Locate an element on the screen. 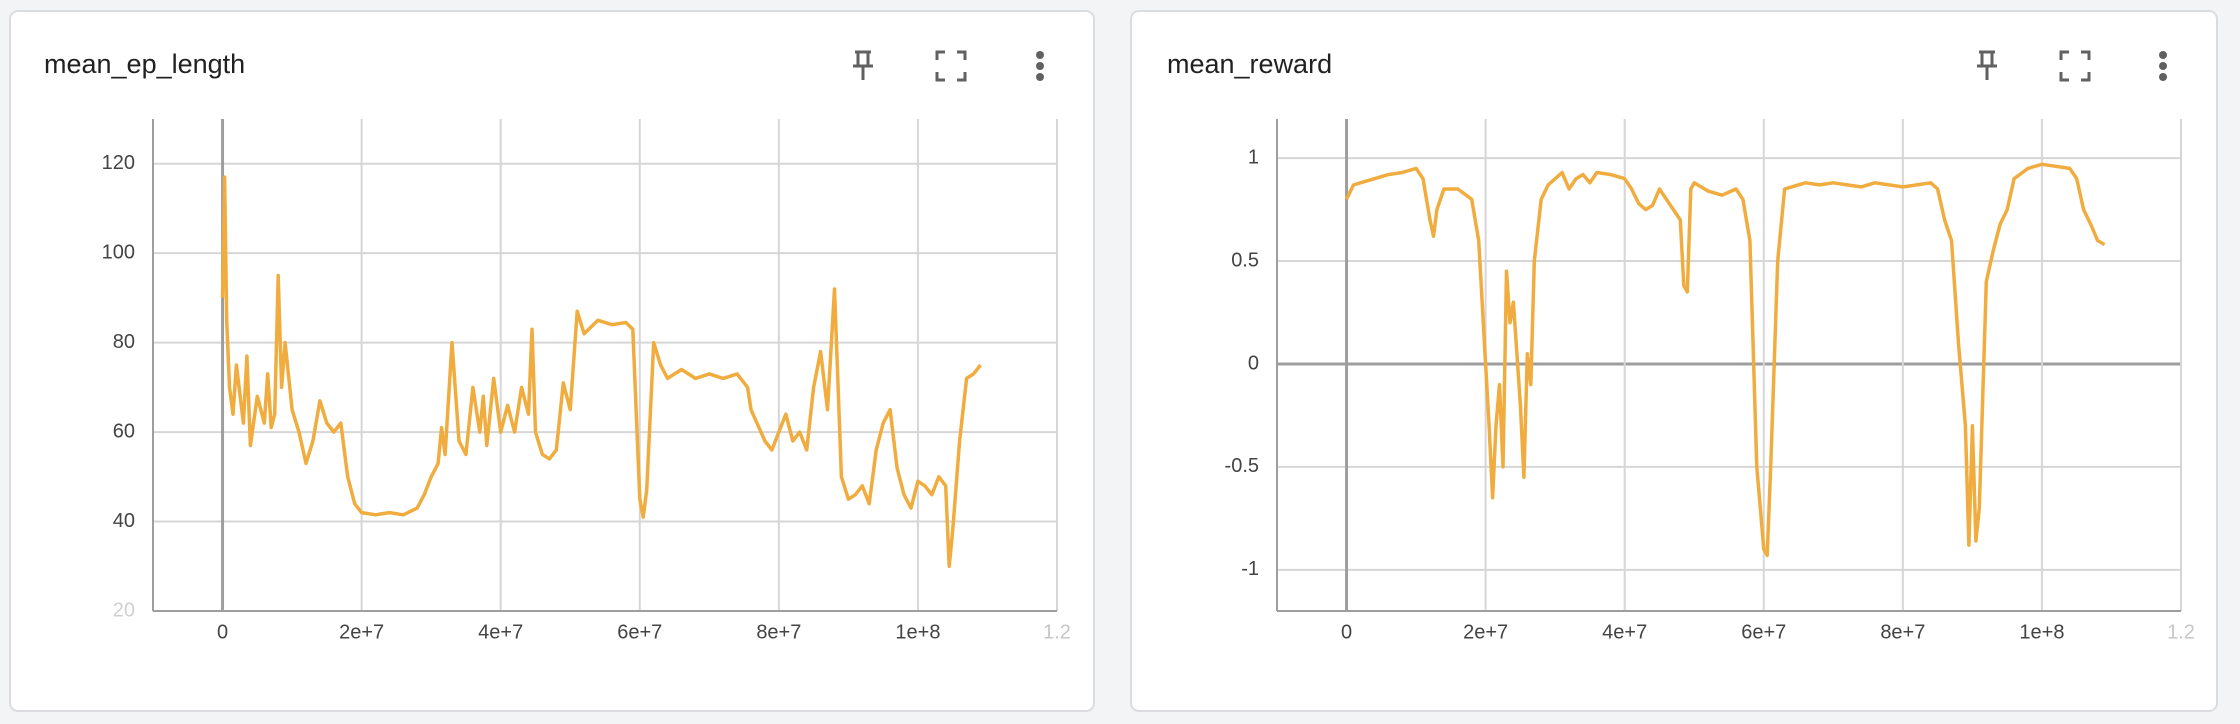 The image size is (2240, 724). y-tick-label: 20 is located at coordinates (124, 610).